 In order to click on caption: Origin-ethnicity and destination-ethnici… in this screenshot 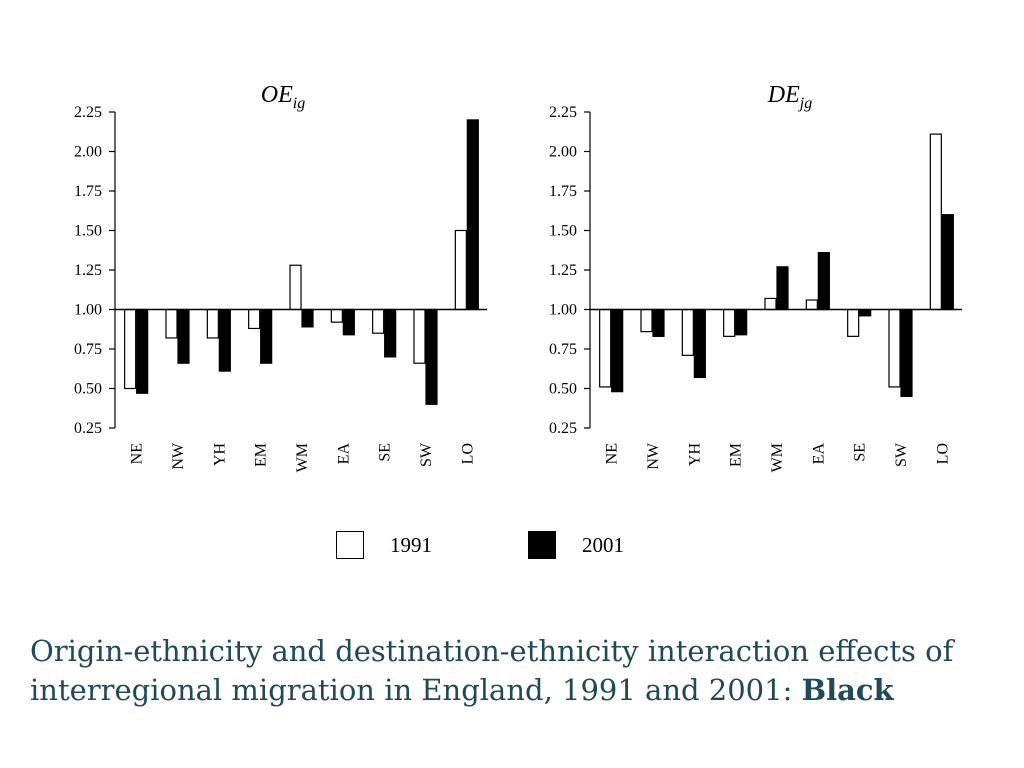, I will do `click(510, 671)`.